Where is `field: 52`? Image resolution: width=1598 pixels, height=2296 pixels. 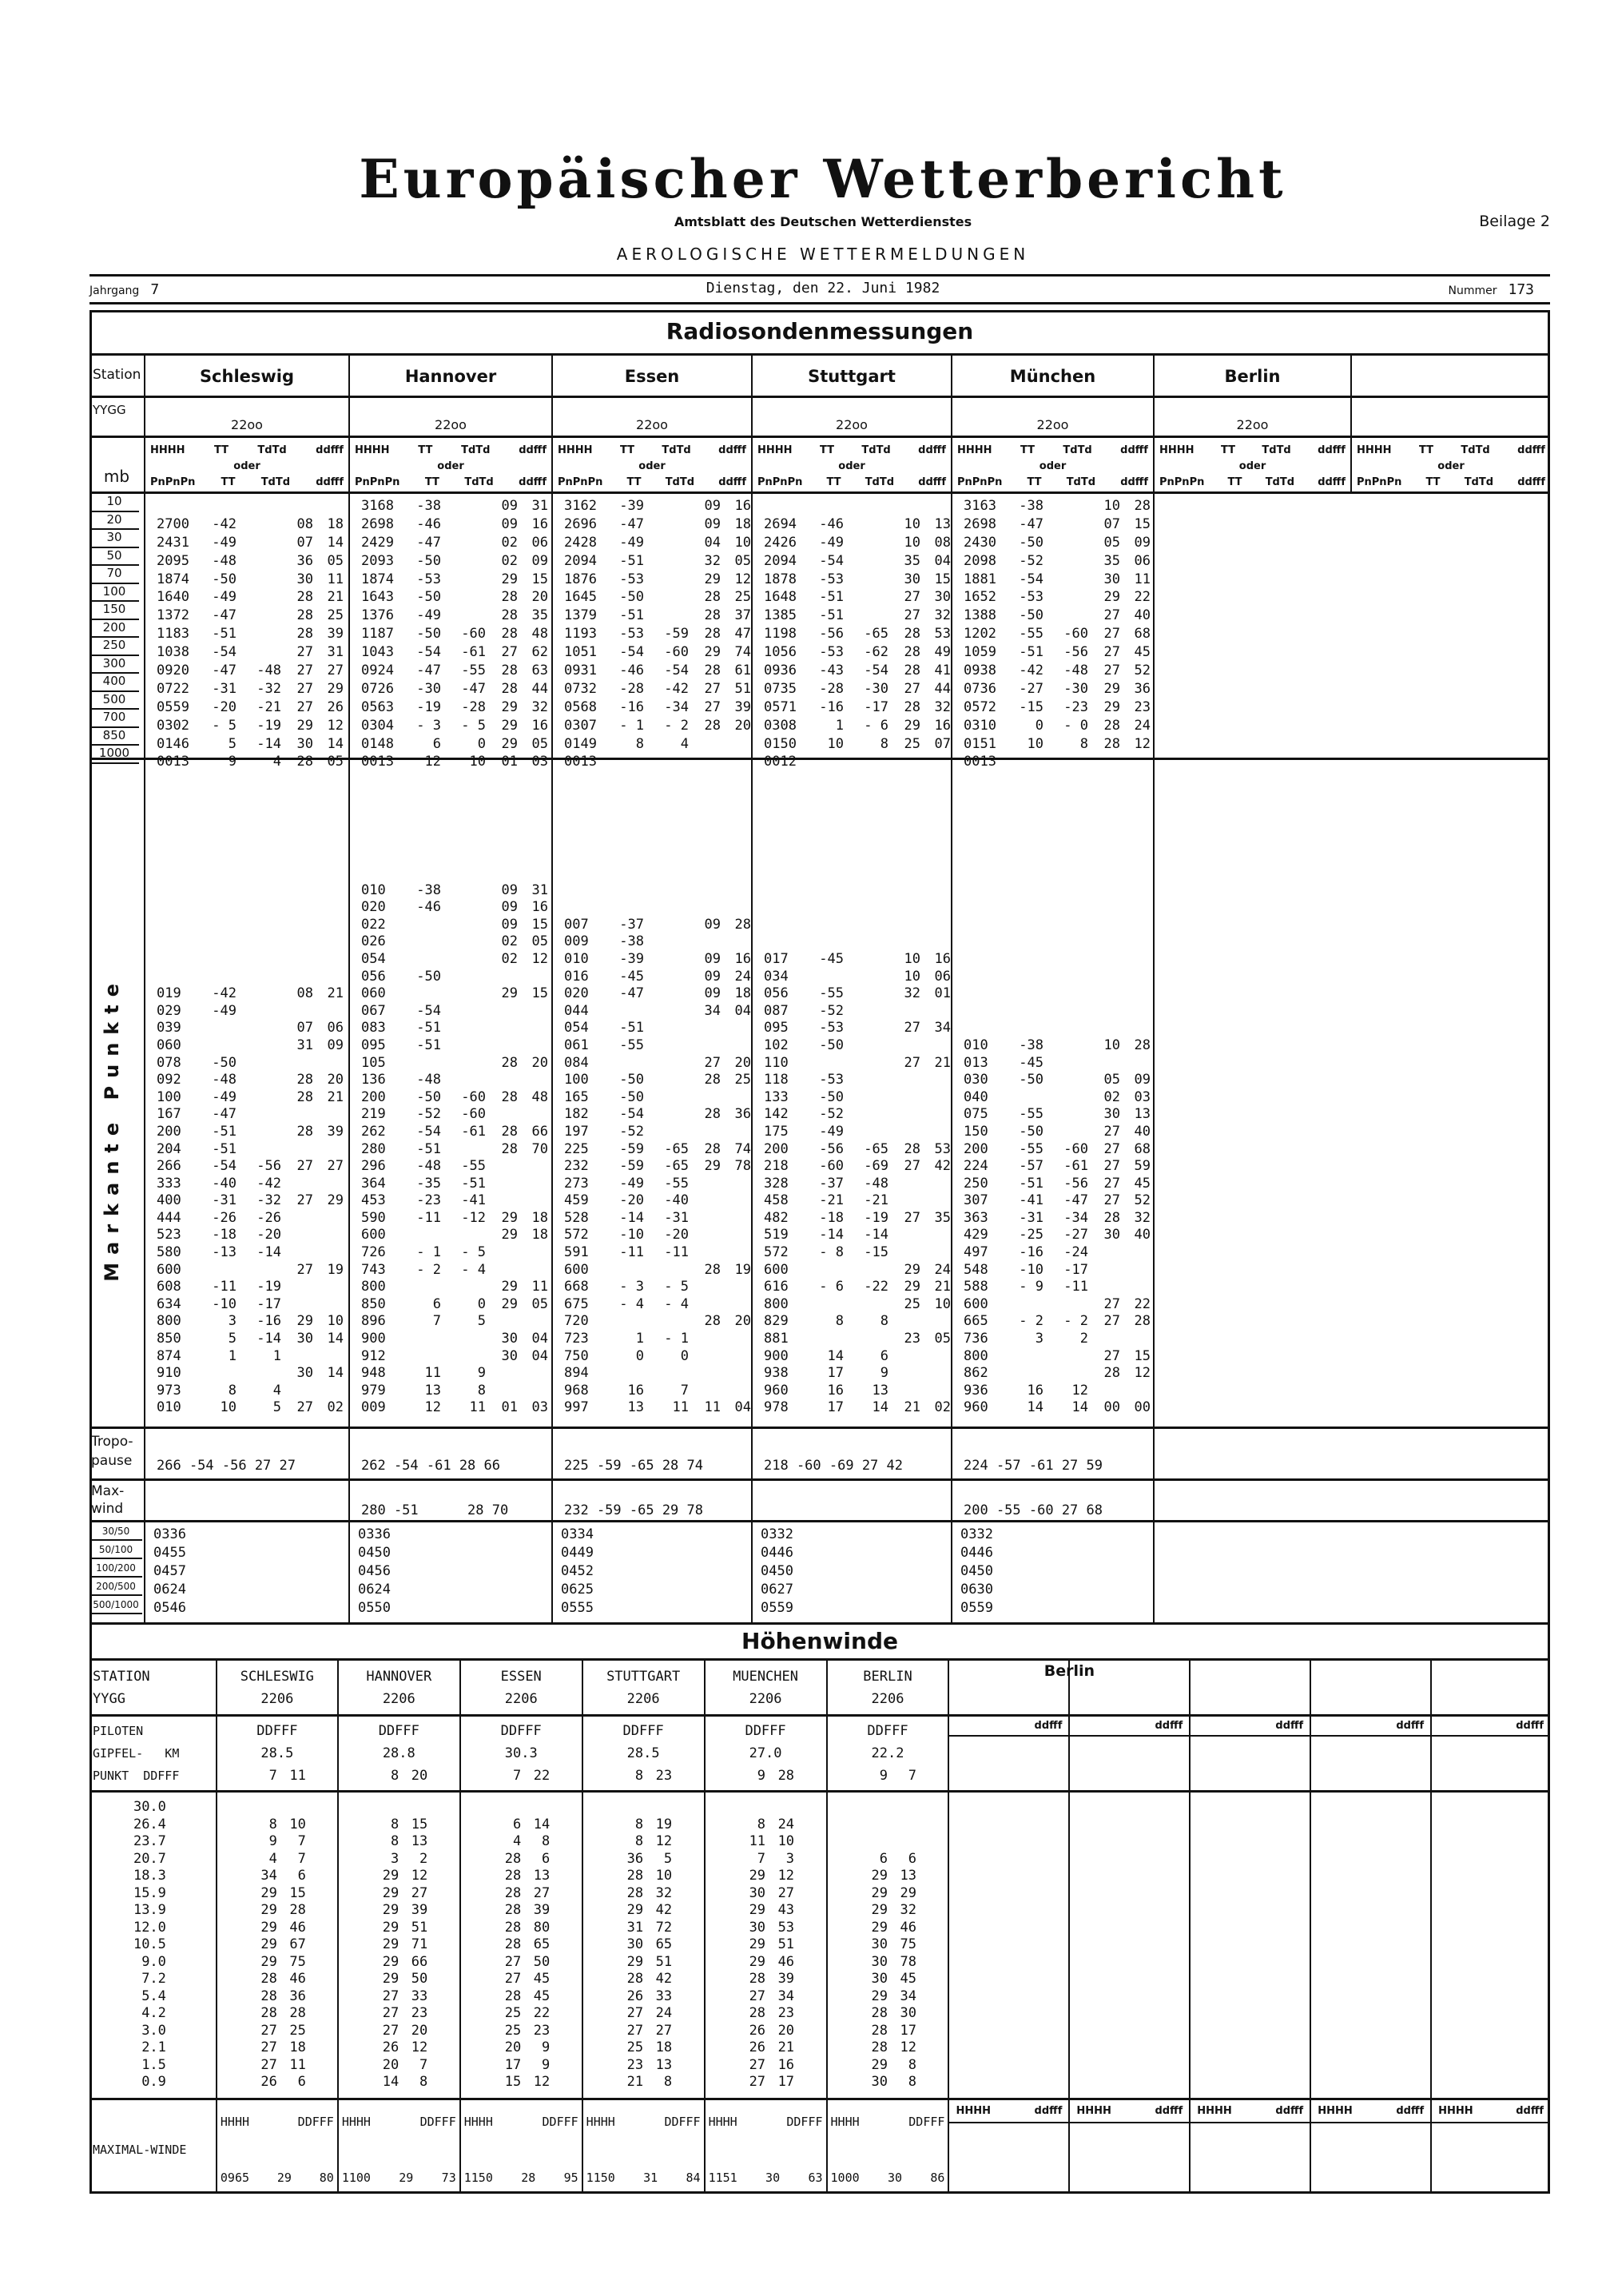 field: 52 is located at coordinates (1142, 1200).